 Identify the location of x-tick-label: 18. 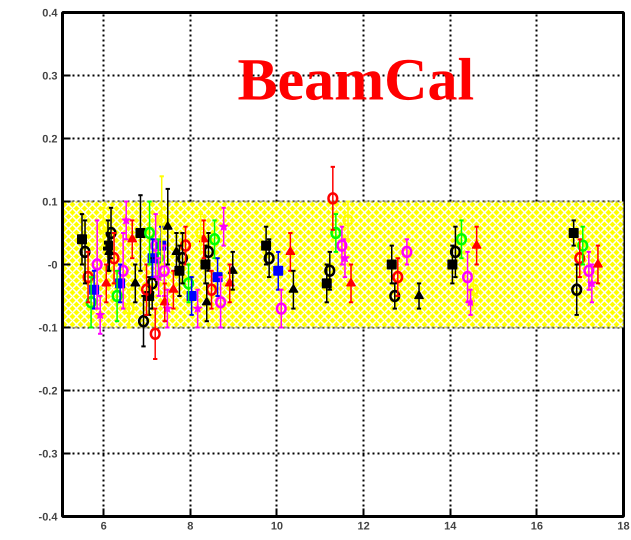
(623, 526).